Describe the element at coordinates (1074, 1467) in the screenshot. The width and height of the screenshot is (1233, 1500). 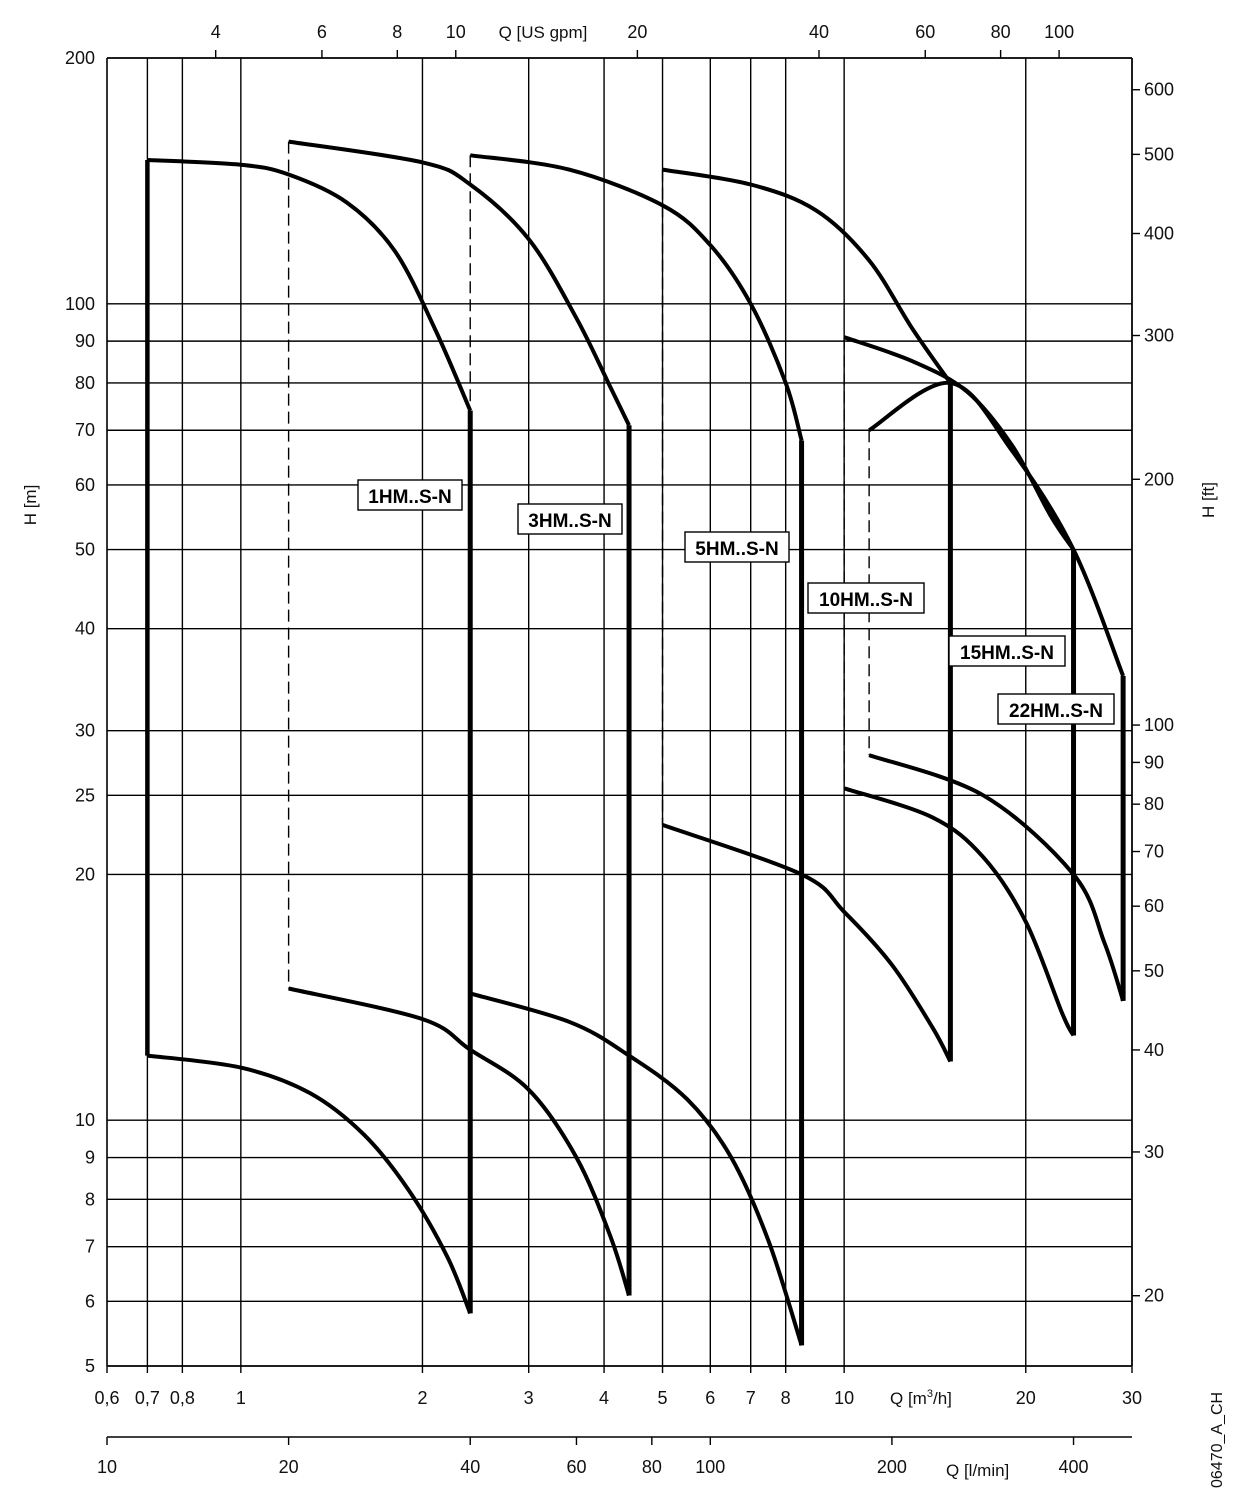
I see `x-lmin-tick-label: 400` at that location.